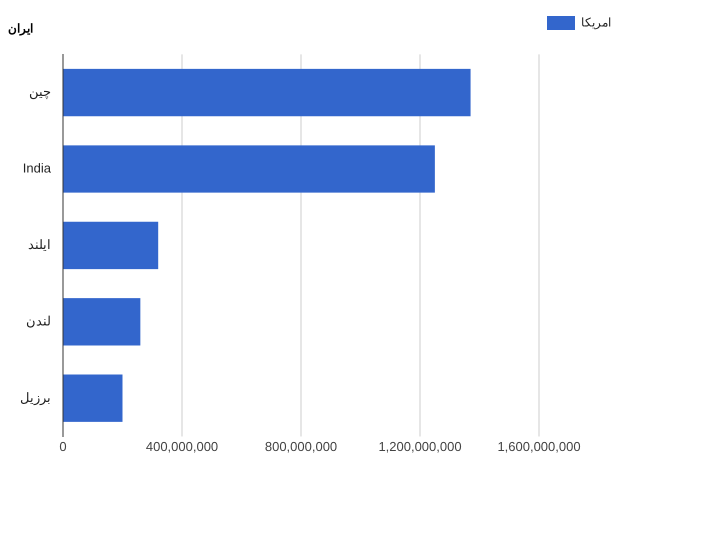  Describe the element at coordinates (182, 446) in the screenshot. I see `x-tick-label: 400,000,000` at that location.